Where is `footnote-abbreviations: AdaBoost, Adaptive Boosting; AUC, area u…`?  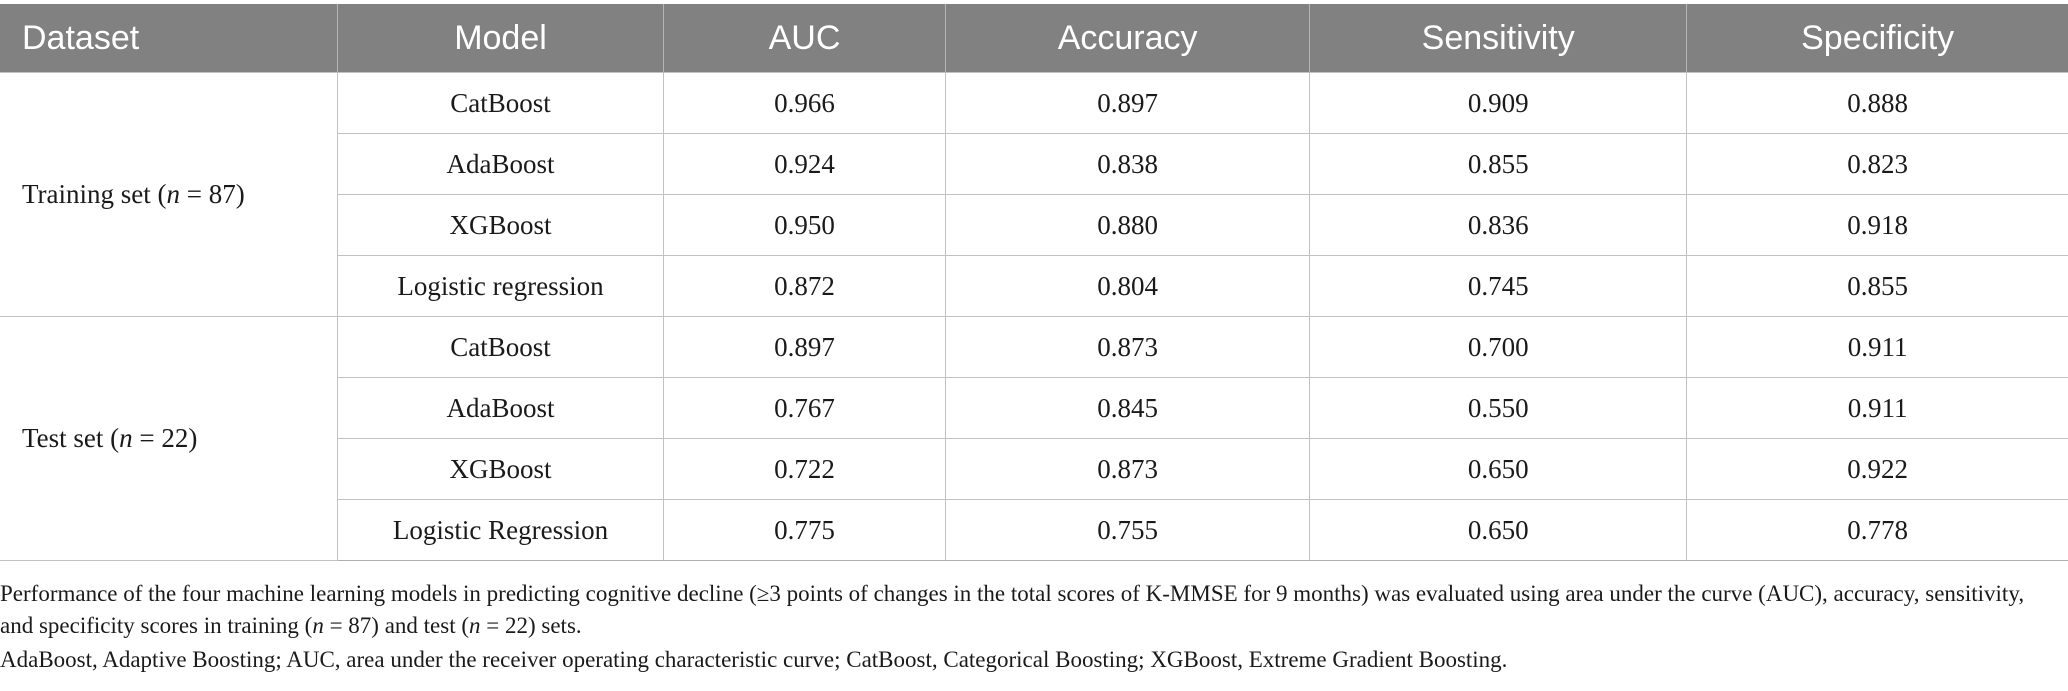
footnote-abbreviations: AdaBoost, Adaptive Boosting; AUC, area u… is located at coordinates (754, 659).